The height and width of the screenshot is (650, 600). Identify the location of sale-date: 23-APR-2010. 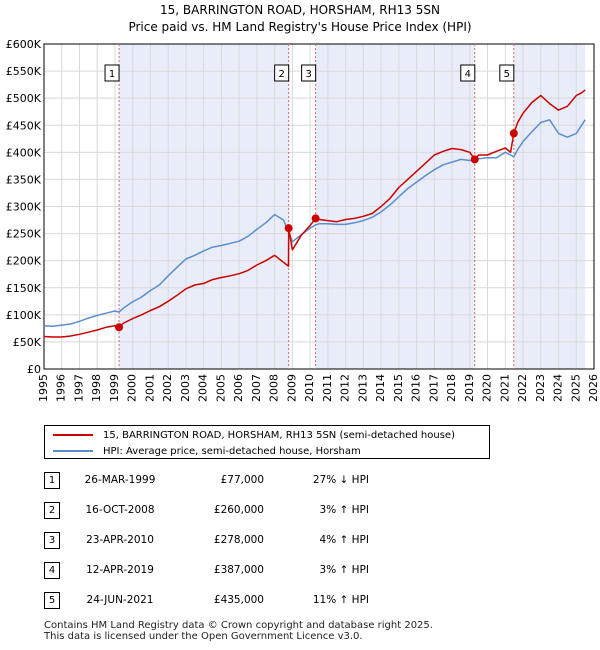
(120, 540).